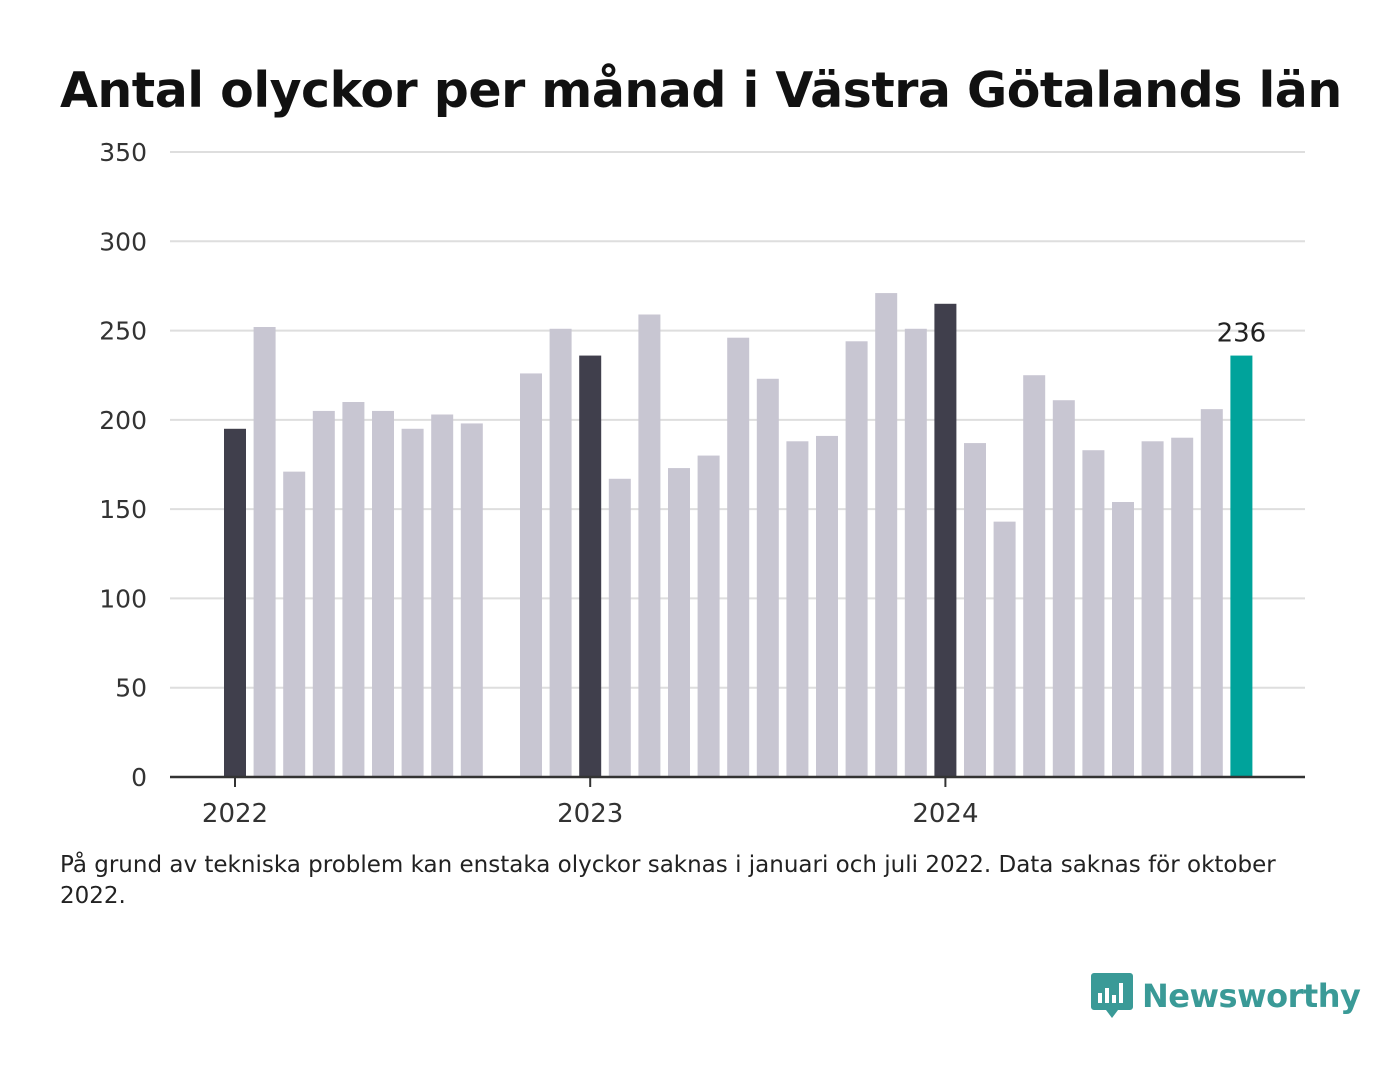 The width and height of the screenshot is (1400, 1080). What do you see at coordinates (123, 420) in the screenshot?
I see `y-tick-label: 200` at bounding box center [123, 420].